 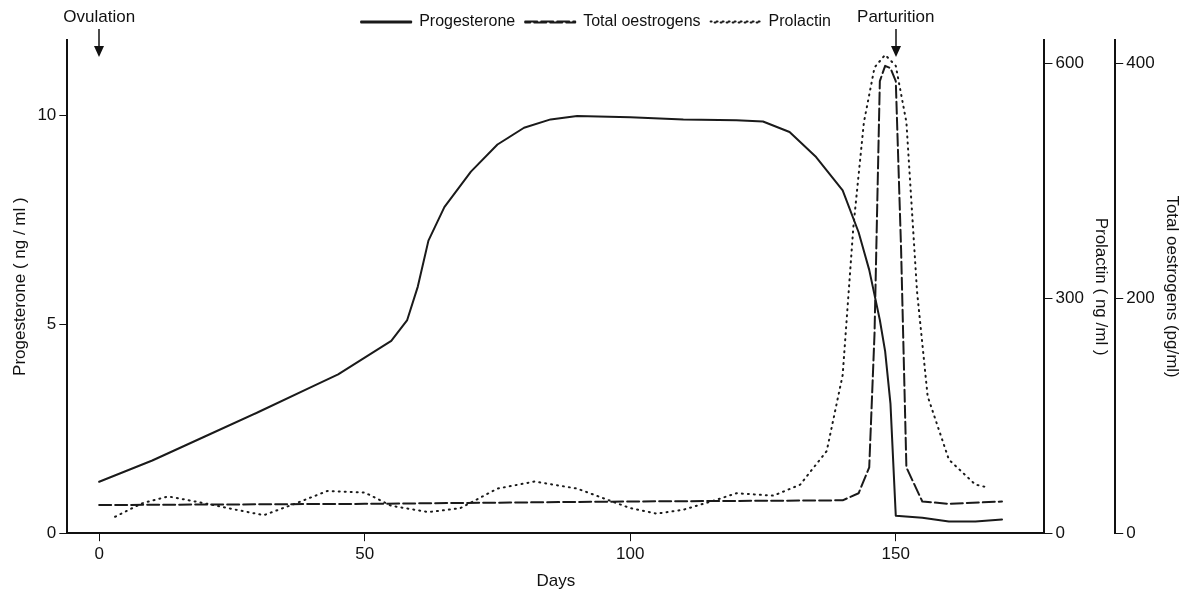 I want to click on y-axis-title: Progesterone ( ng / ml ), so click(x=19, y=286).